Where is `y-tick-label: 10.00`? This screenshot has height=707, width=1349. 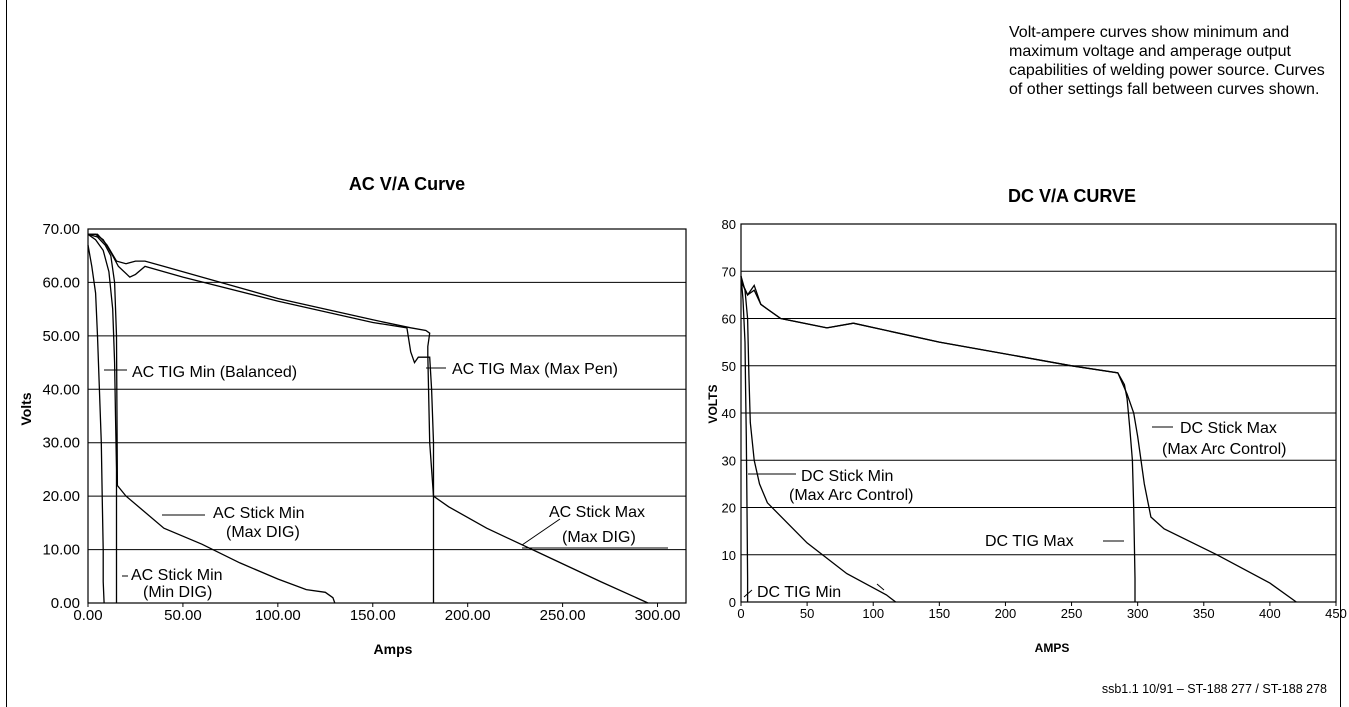 y-tick-label: 10.00 is located at coordinates (61, 550).